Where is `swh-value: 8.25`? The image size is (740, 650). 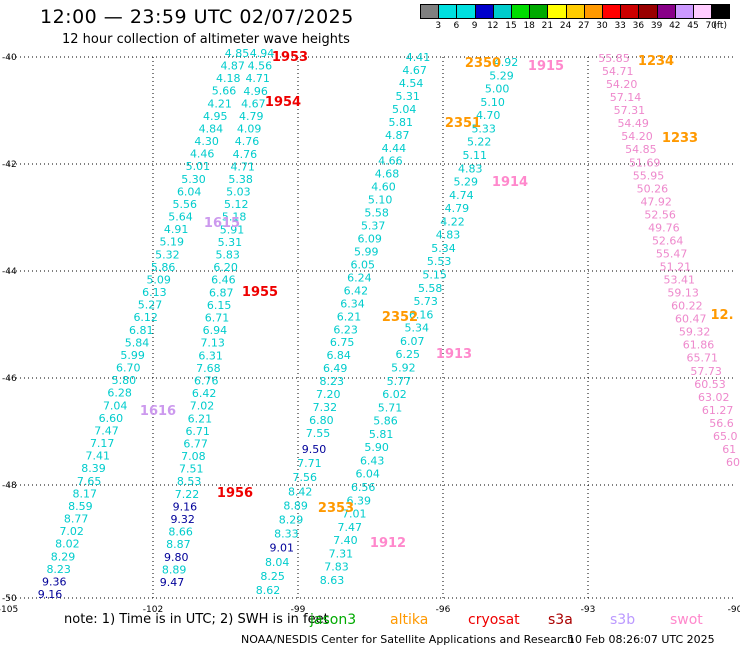 swh-value: 8.25 is located at coordinates (272, 576).